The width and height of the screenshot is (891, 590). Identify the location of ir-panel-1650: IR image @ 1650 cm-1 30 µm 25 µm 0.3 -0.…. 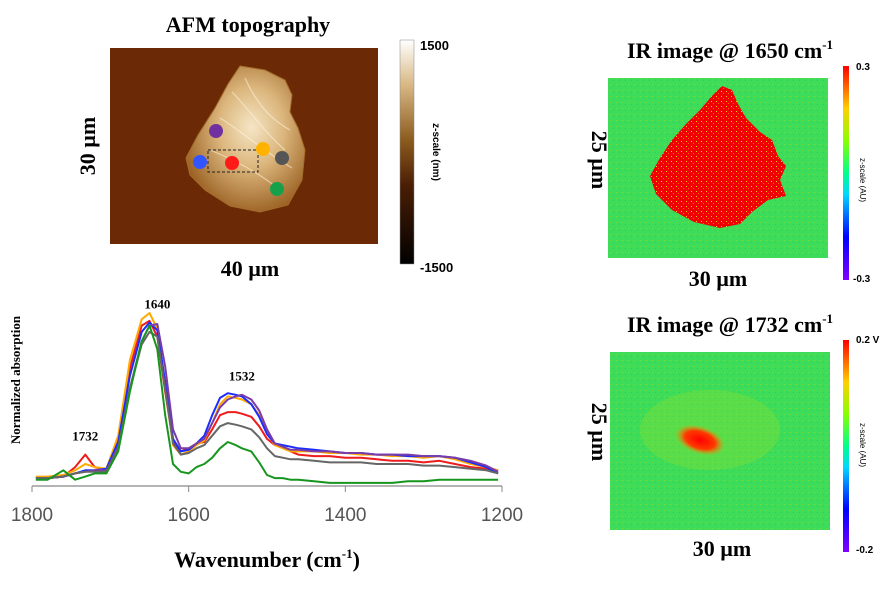
(729, 164).